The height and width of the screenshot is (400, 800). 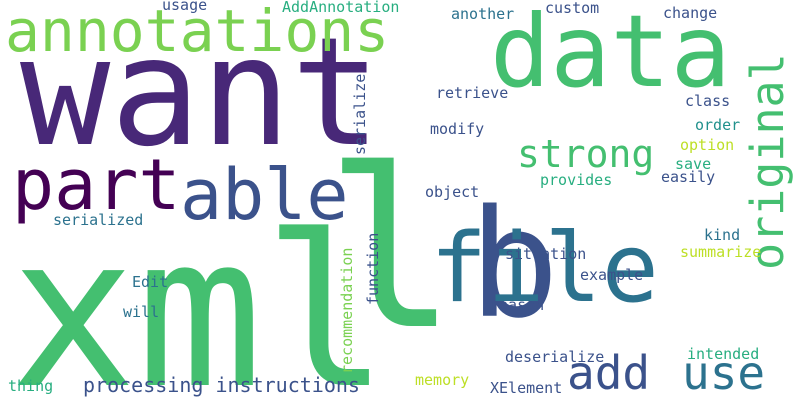 What do you see at coordinates (609, 373) in the screenshot?
I see `word-add: add` at bounding box center [609, 373].